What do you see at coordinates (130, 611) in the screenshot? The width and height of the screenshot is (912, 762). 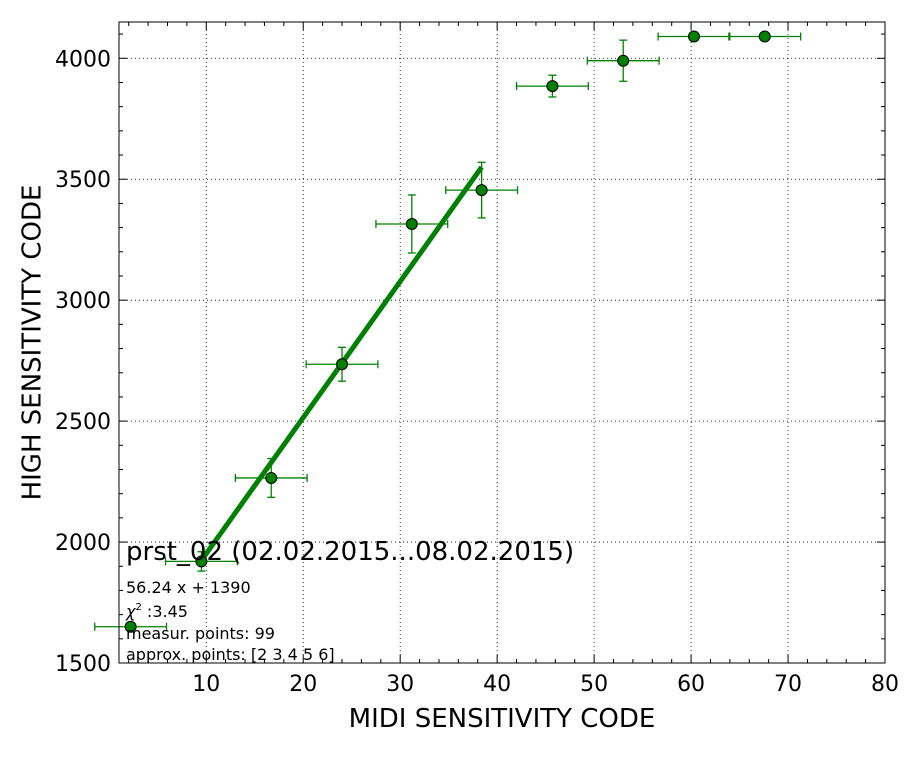 I see `chi-symbol: χ` at bounding box center [130, 611].